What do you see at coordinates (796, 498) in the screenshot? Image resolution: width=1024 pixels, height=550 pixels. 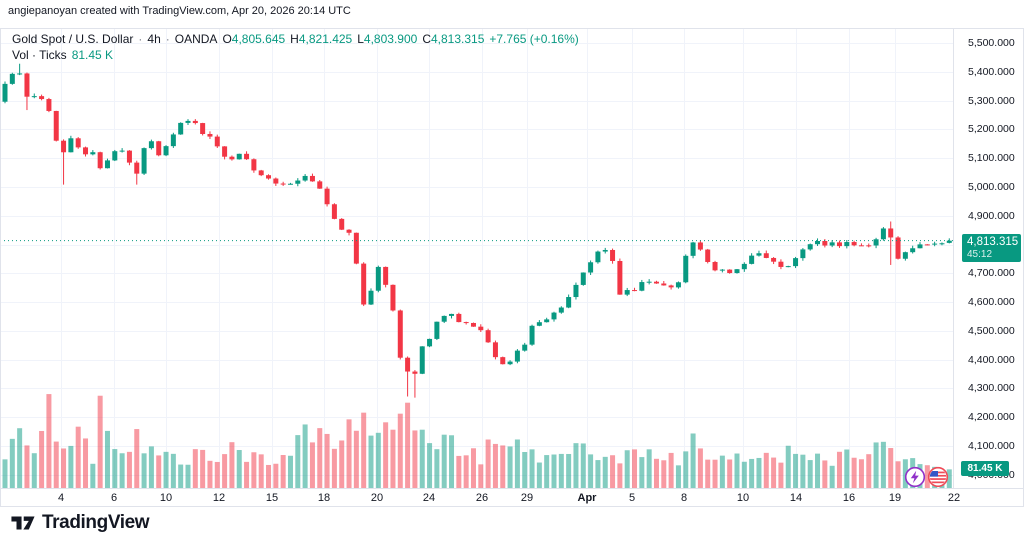 I see `time-tick-label: 14` at bounding box center [796, 498].